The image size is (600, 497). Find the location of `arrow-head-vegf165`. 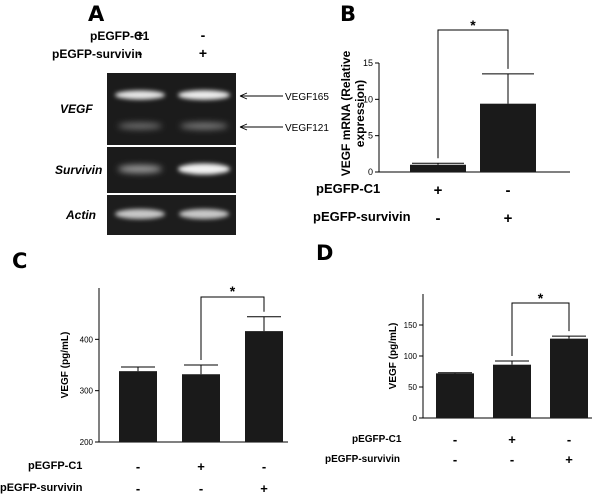

arrow-head-vegf165 is located at coordinates (243, 96).